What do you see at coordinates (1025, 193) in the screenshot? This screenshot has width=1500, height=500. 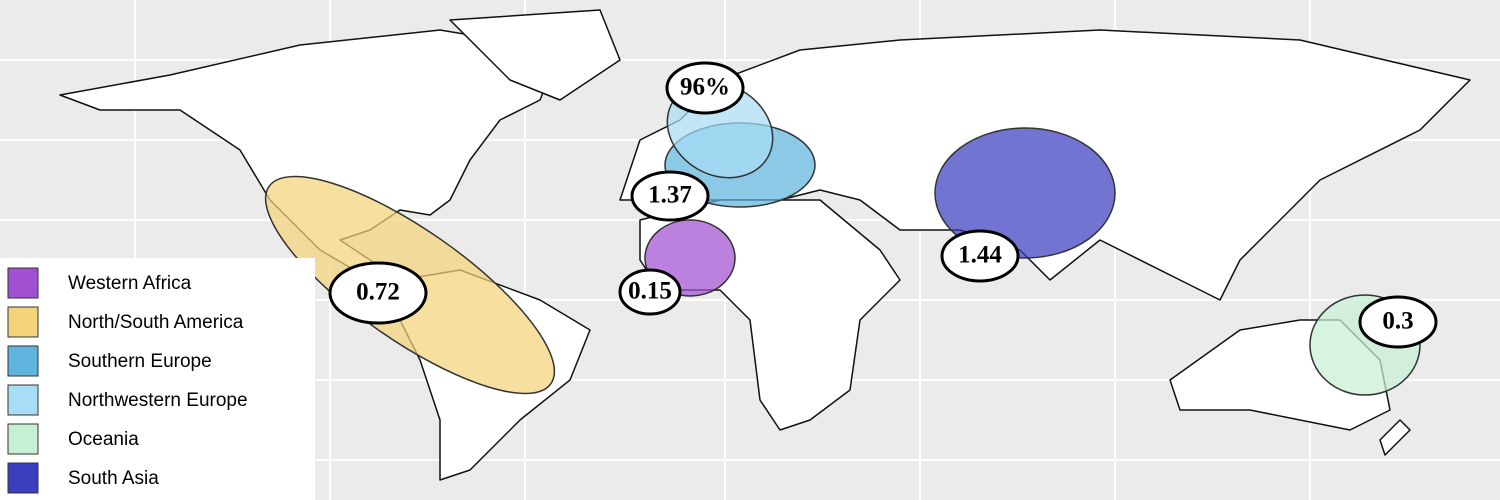 I see `region-overlay` at bounding box center [1025, 193].